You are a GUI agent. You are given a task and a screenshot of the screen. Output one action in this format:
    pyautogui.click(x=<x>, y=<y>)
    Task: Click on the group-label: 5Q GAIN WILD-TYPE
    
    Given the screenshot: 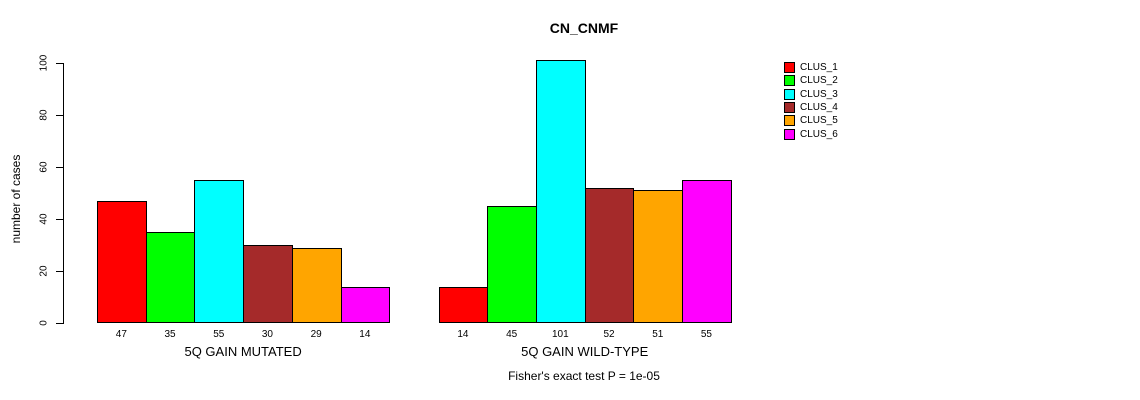 What is the action you would take?
    pyautogui.click(x=585, y=351)
    